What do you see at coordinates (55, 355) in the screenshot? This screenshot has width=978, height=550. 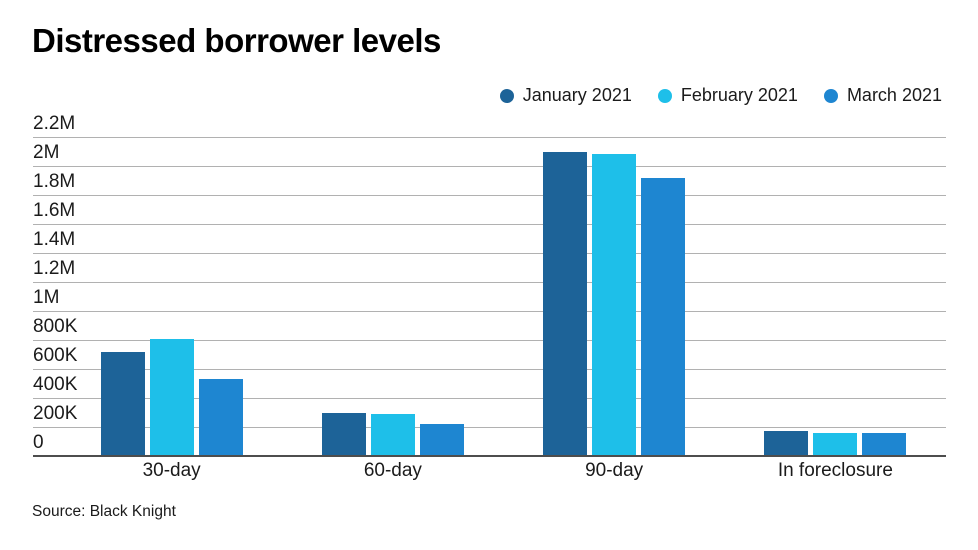 I see `y-tick-label-600K: 600K` at bounding box center [55, 355].